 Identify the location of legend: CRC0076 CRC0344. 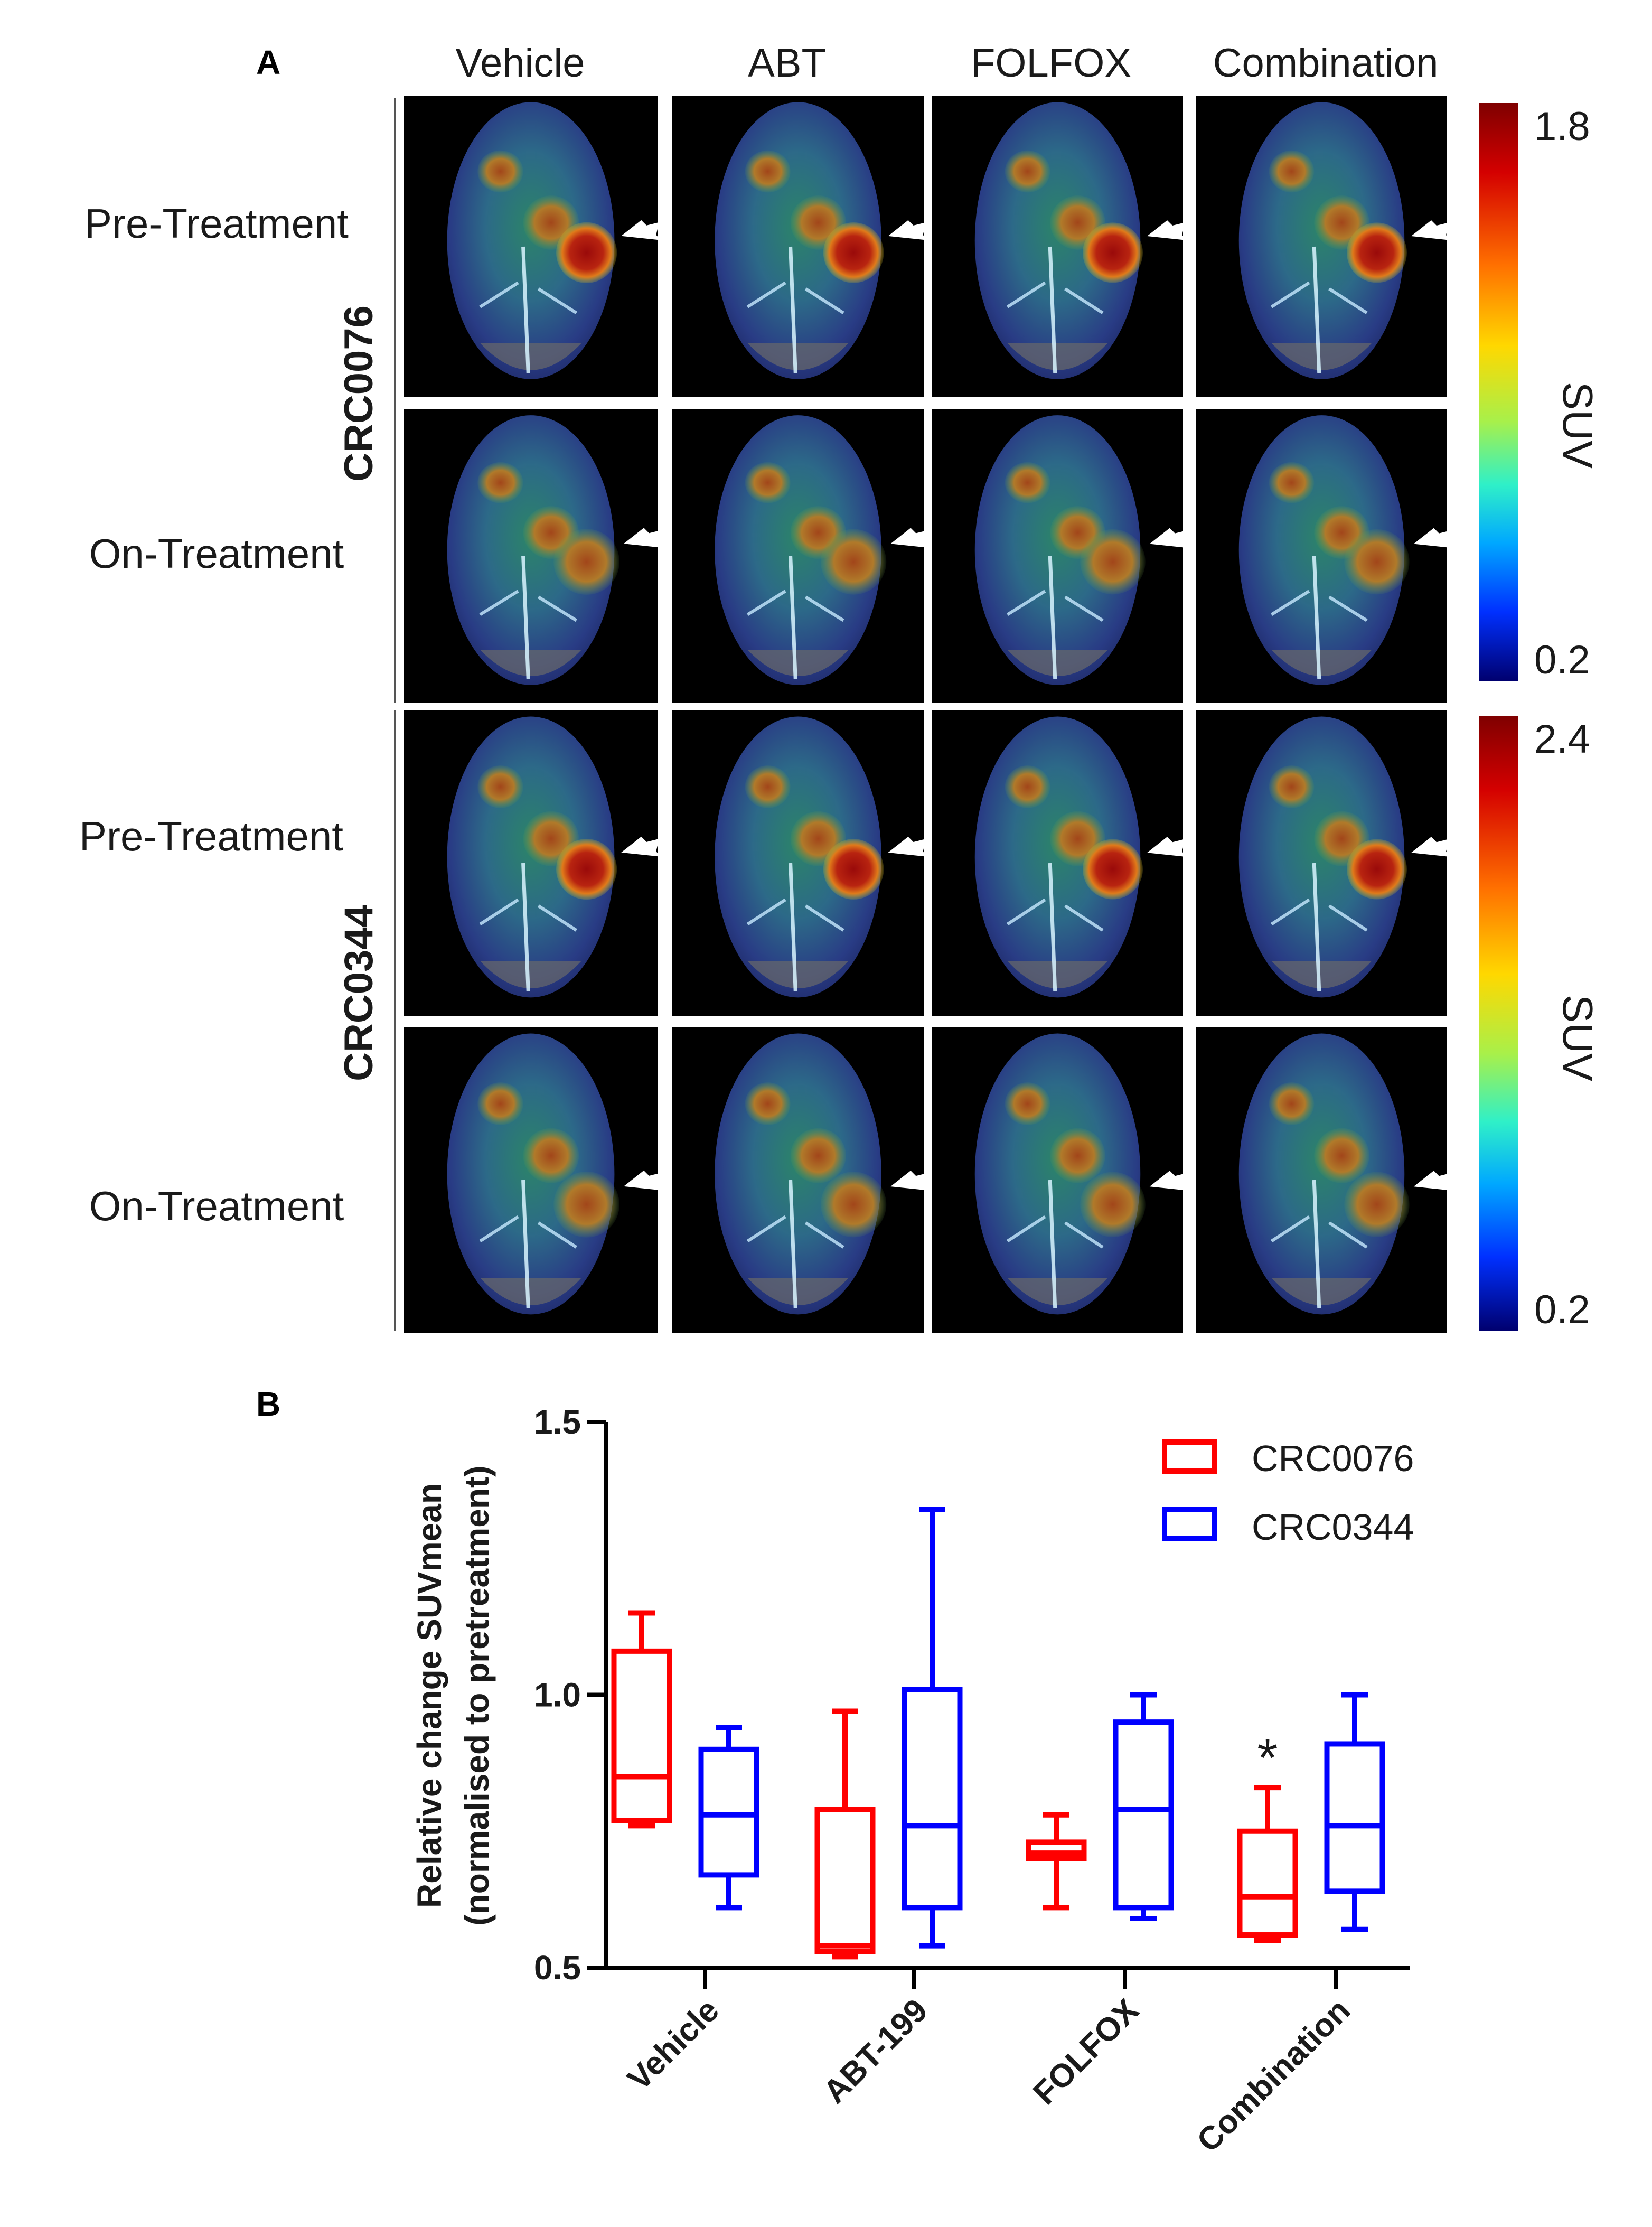
(1288, 1493).